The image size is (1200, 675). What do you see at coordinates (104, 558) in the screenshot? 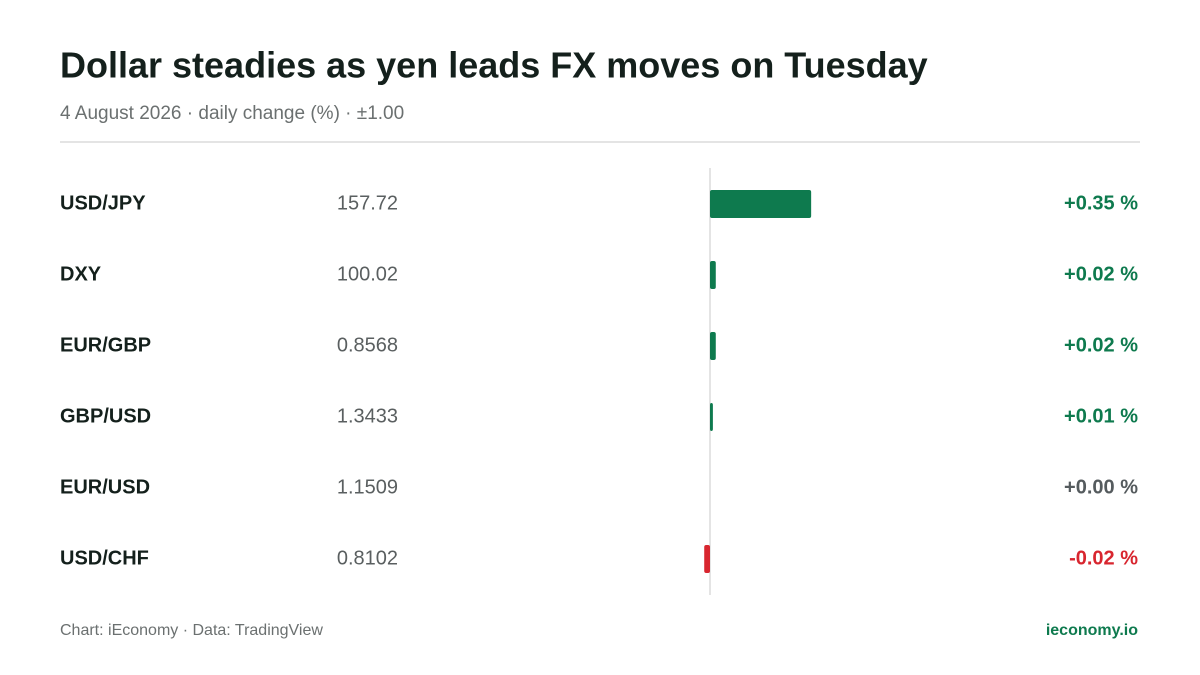
I see `pair-label: USD/CHF` at bounding box center [104, 558].